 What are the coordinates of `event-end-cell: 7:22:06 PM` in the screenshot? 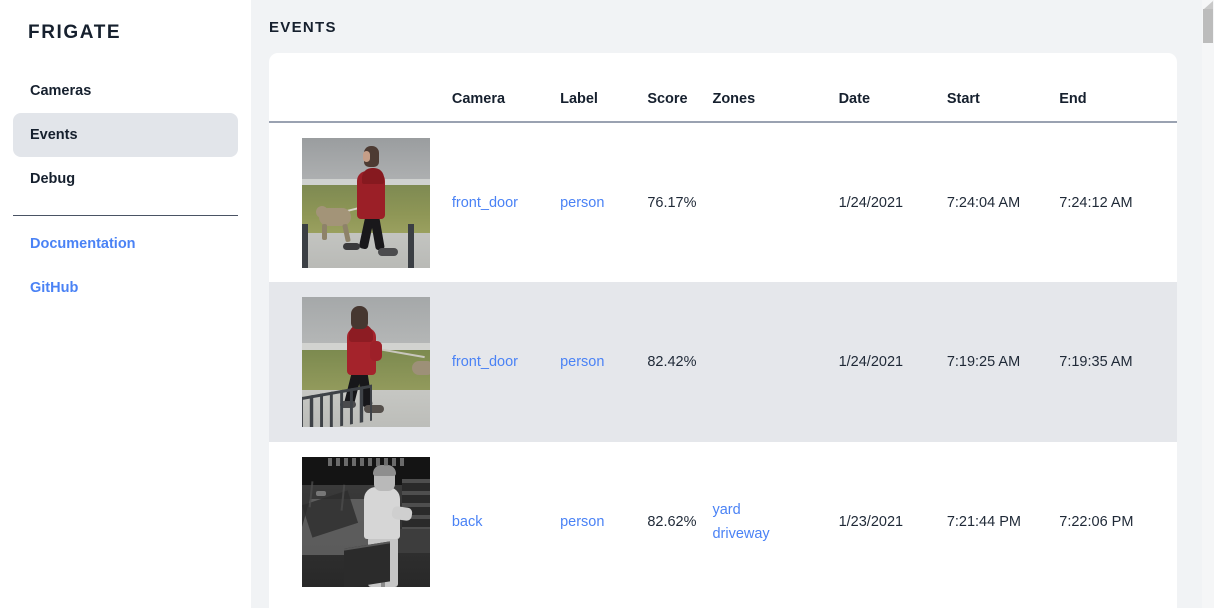 It's located at (1096, 522).